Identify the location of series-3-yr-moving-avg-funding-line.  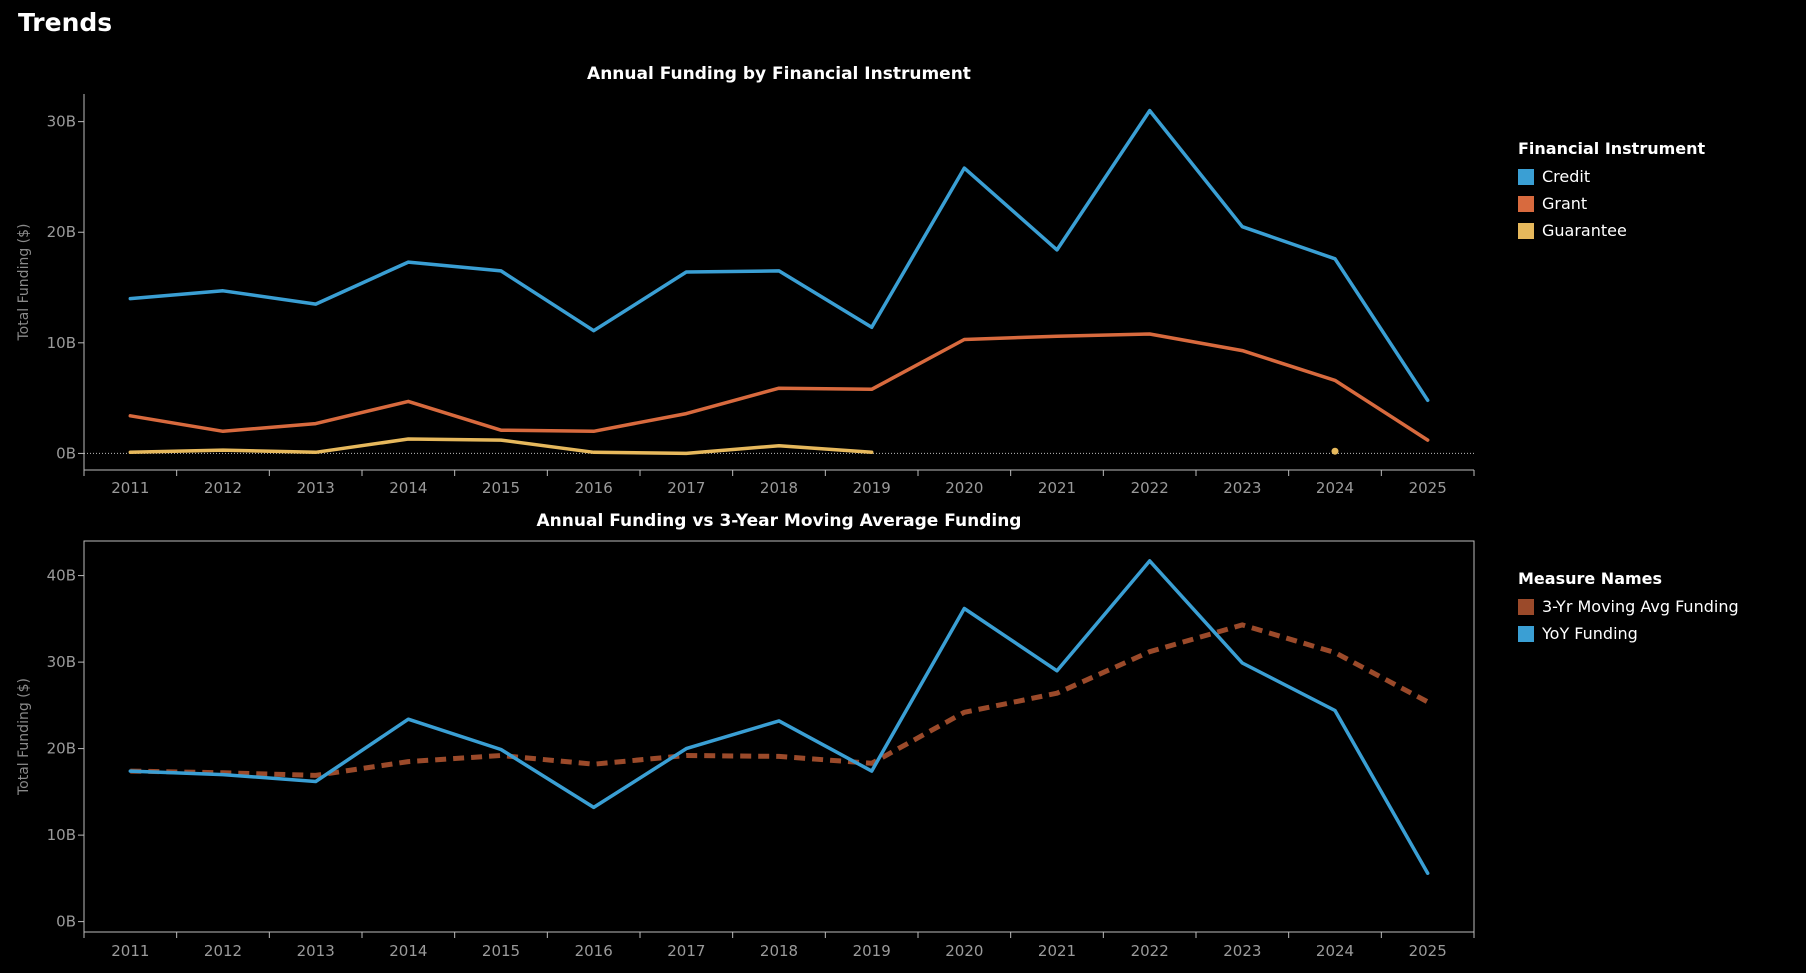
(779, 700).